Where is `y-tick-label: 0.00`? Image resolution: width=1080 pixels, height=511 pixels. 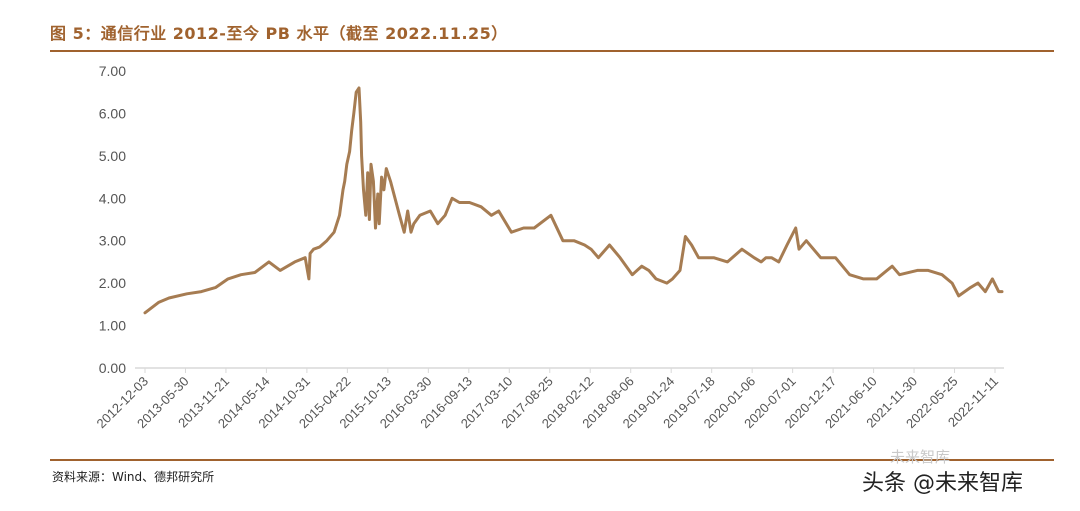
y-tick-label: 0.00 is located at coordinates (112, 368).